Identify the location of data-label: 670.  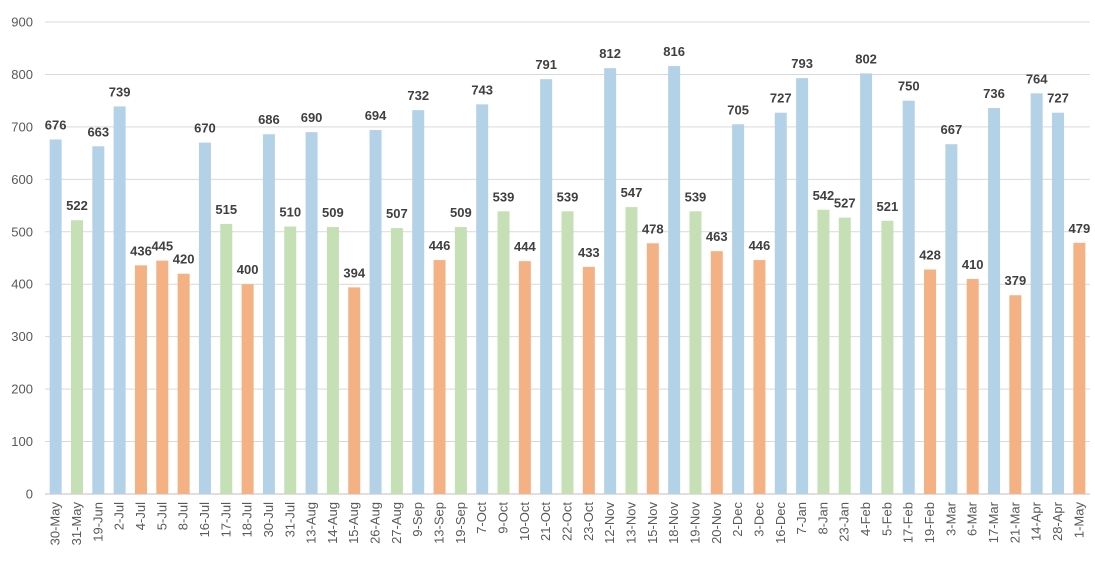
(205, 128).